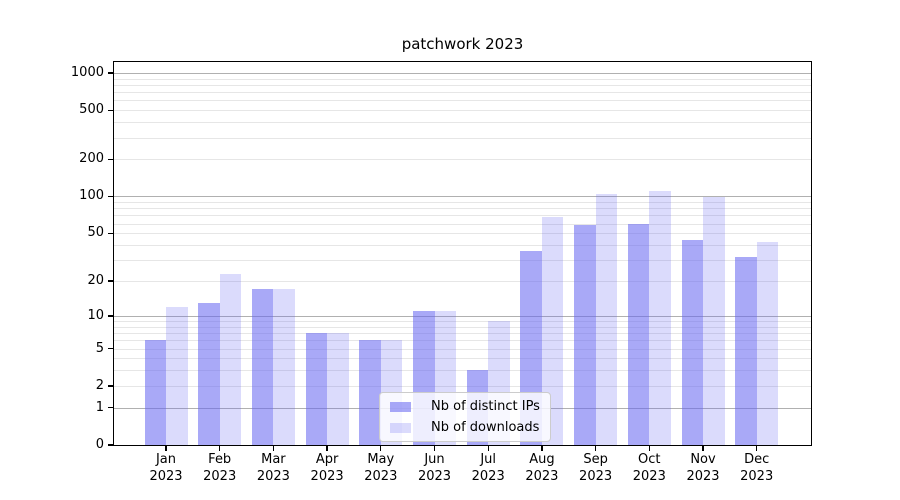 This screenshot has width=900, height=500. I want to click on y-tick-label: 0, so click(99, 444).